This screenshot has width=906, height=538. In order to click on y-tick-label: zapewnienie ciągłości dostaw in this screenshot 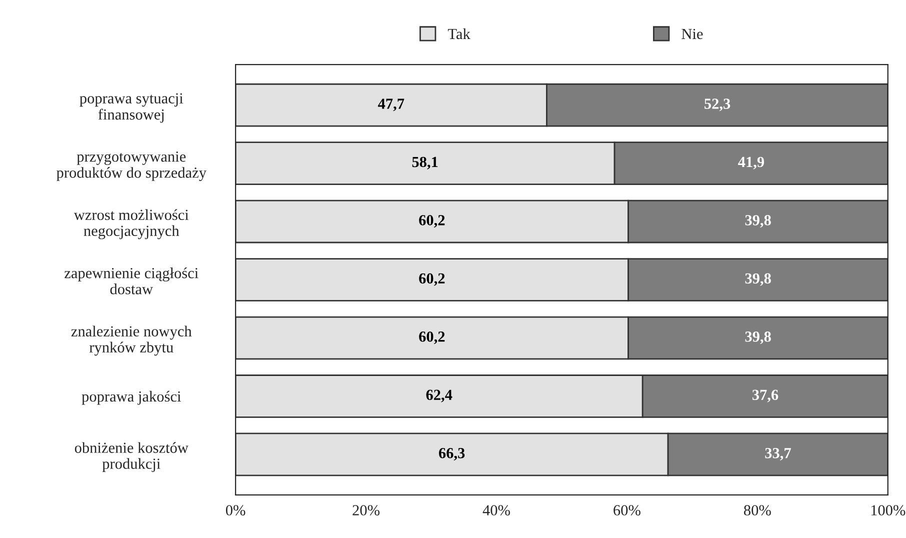, I will do `click(131, 281)`.